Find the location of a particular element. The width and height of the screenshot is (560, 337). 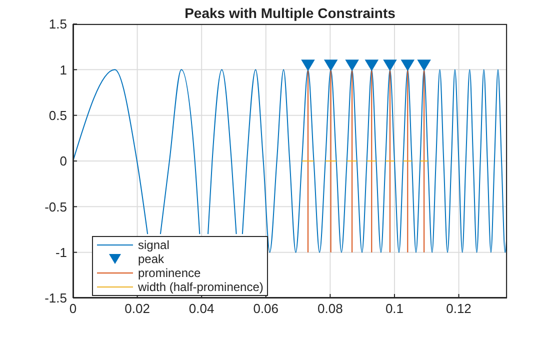

y-tick-label: -1 is located at coordinates (61, 252).